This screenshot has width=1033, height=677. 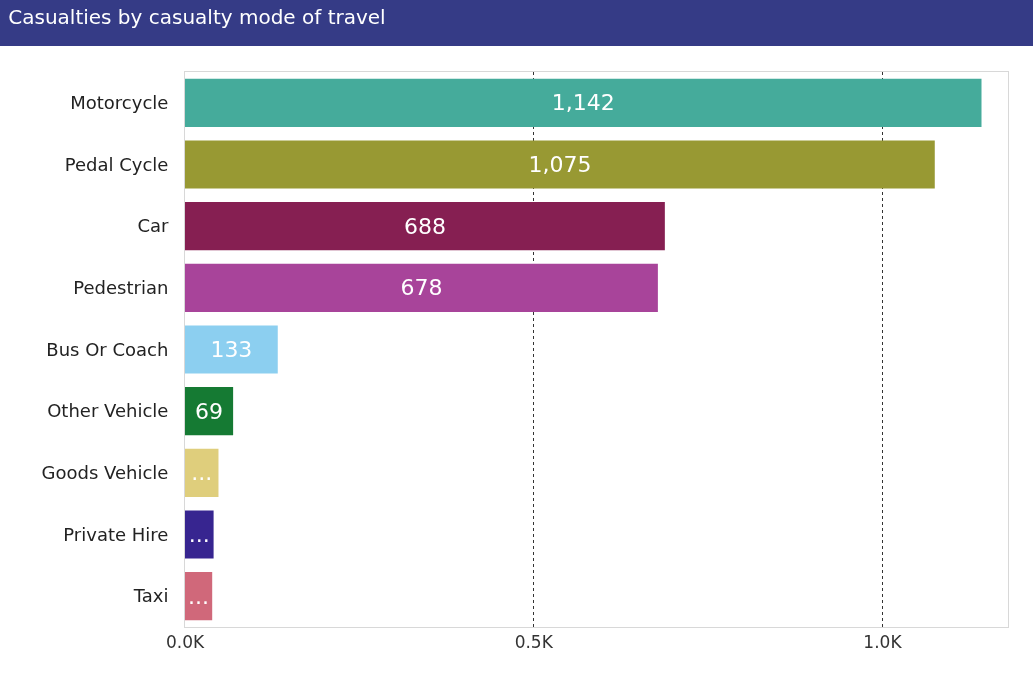 What do you see at coordinates (185, 642) in the screenshot?
I see `x-tick-label: 0.0K` at bounding box center [185, 642].